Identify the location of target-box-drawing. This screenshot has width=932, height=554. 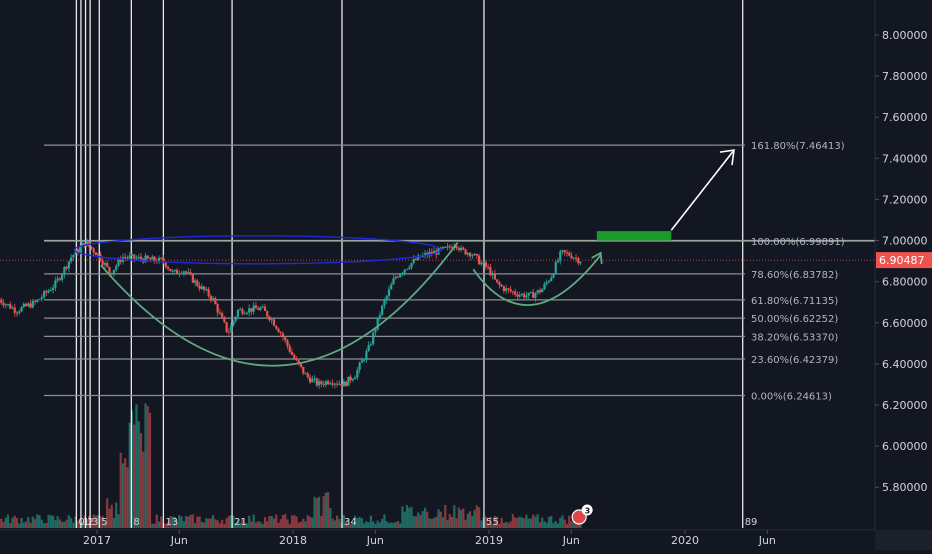
(634, 235).